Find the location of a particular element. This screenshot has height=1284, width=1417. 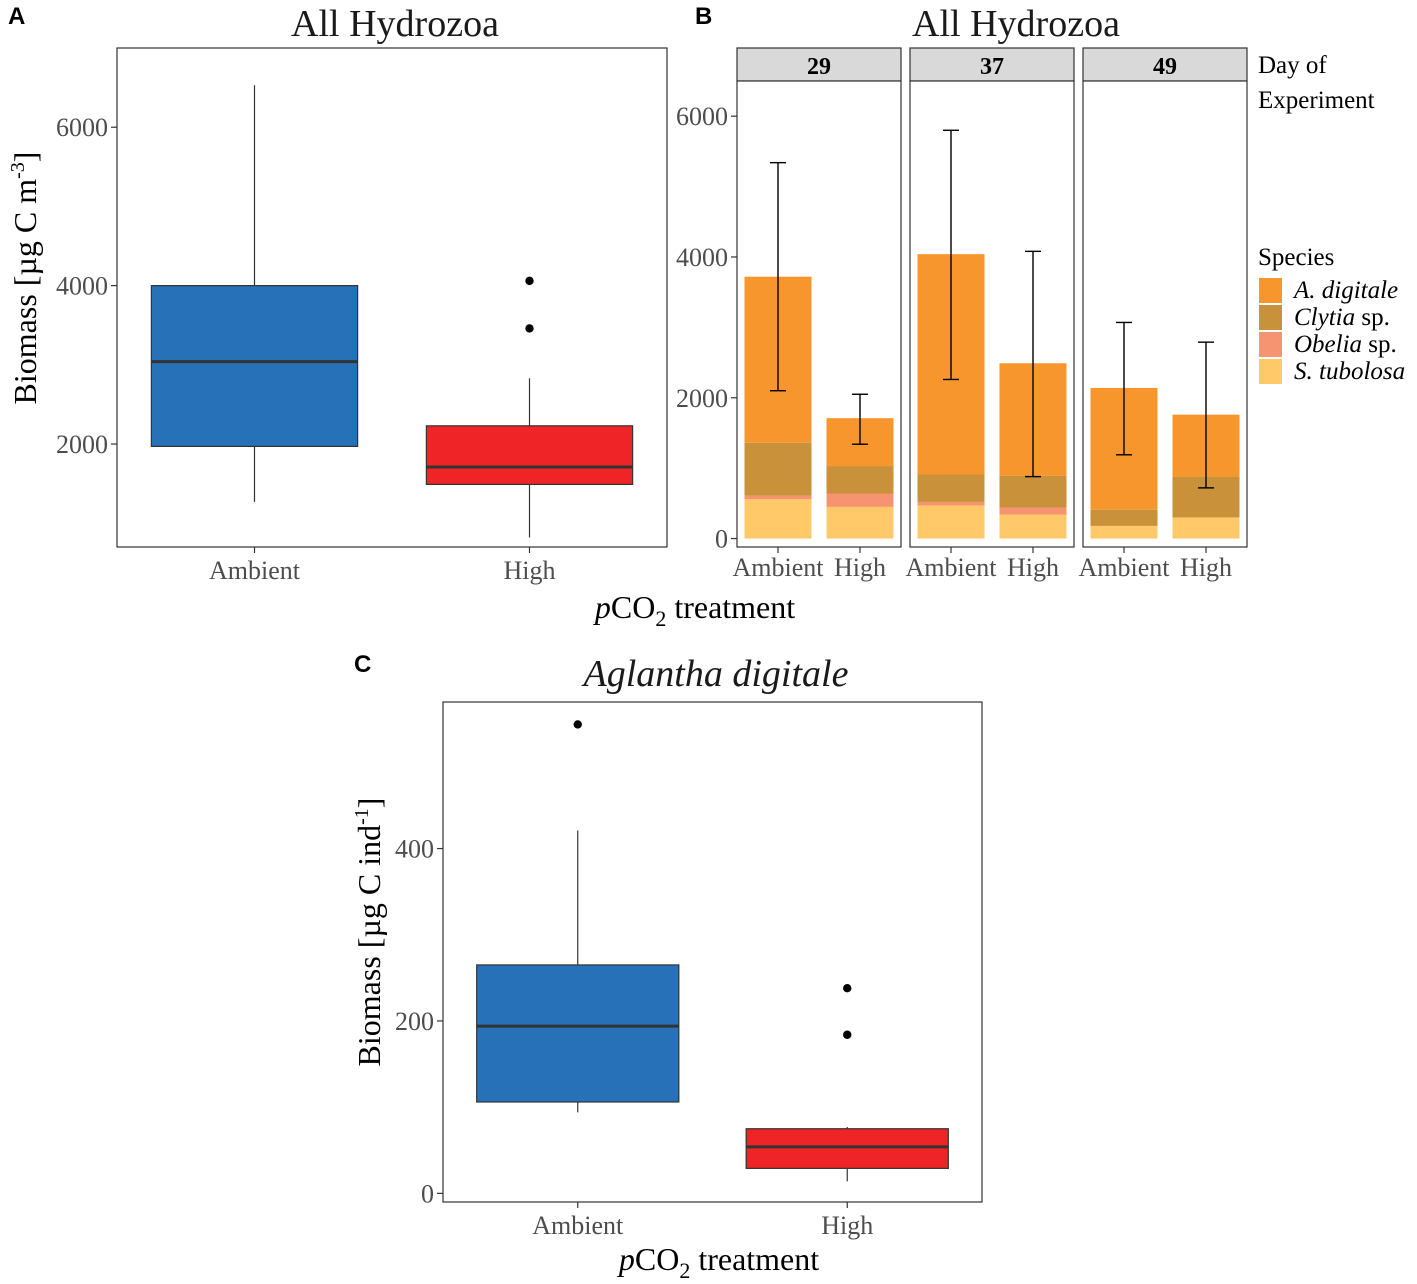

panel-c-x-ticks: Ambient High is located at coordinates (702, 1221).